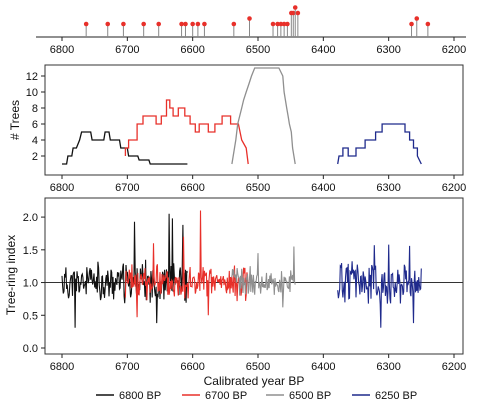  Describe the element at coordinates (32, 93) in the screenshot. I see `y-tick-label: 10` at that location.